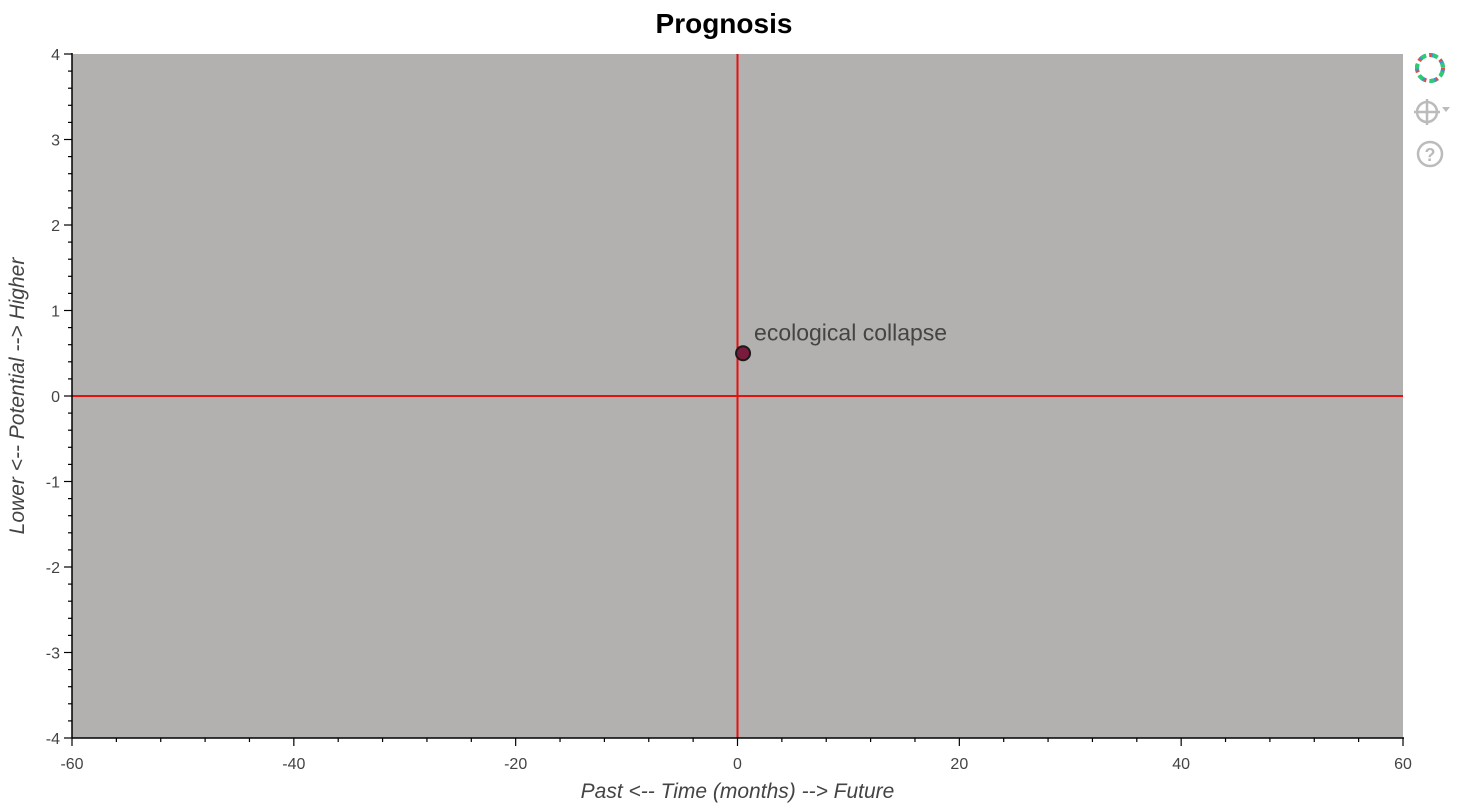 This screenshot has width=1460, height=807. Describe the element at coordinates (53, 483) in the screenshot. I see `y-tick-label: -1` at that location.